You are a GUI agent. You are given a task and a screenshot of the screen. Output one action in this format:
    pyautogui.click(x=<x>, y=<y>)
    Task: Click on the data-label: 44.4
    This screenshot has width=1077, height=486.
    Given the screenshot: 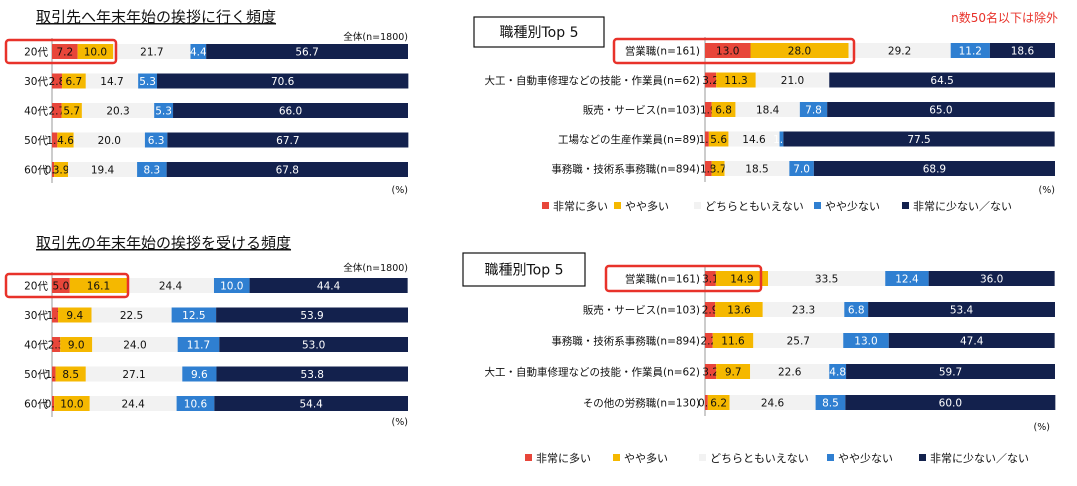 What is the action you would take?
    pyautogui.click(x=329, y=287)
    